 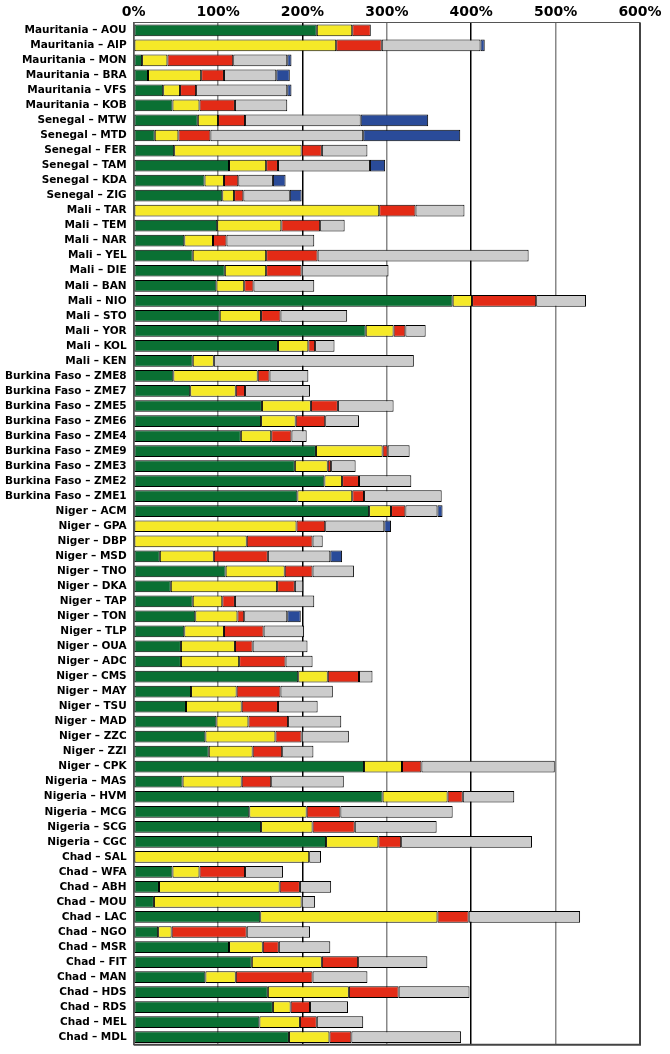 I want to click on y-tick-label: Mali – KOL, so click(x=96, y=344).